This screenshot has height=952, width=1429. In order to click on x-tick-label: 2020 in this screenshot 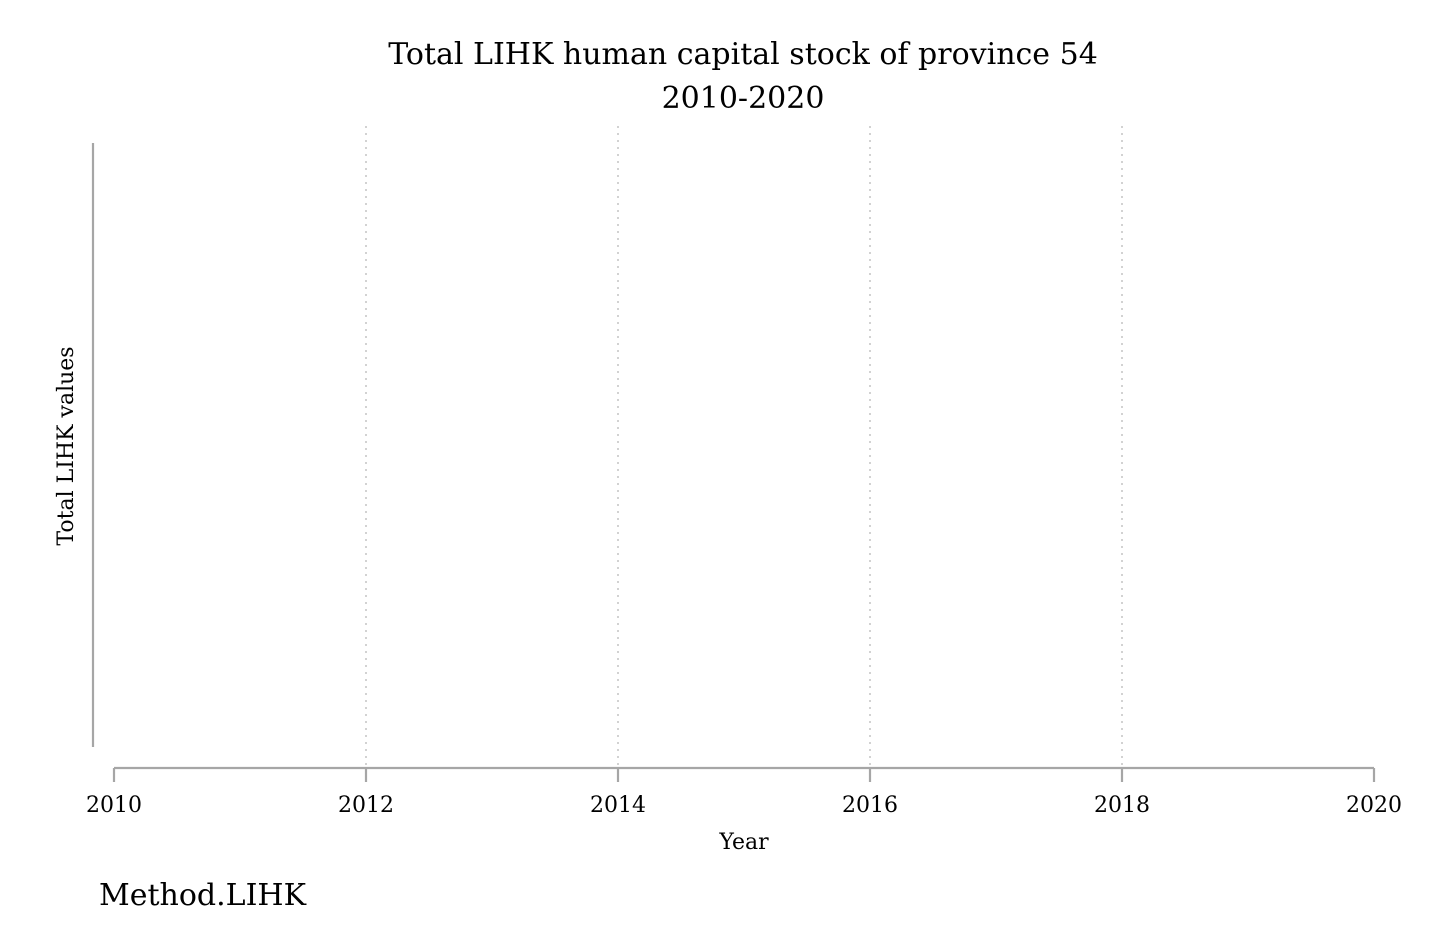, I will do `click(1374, 805)`.